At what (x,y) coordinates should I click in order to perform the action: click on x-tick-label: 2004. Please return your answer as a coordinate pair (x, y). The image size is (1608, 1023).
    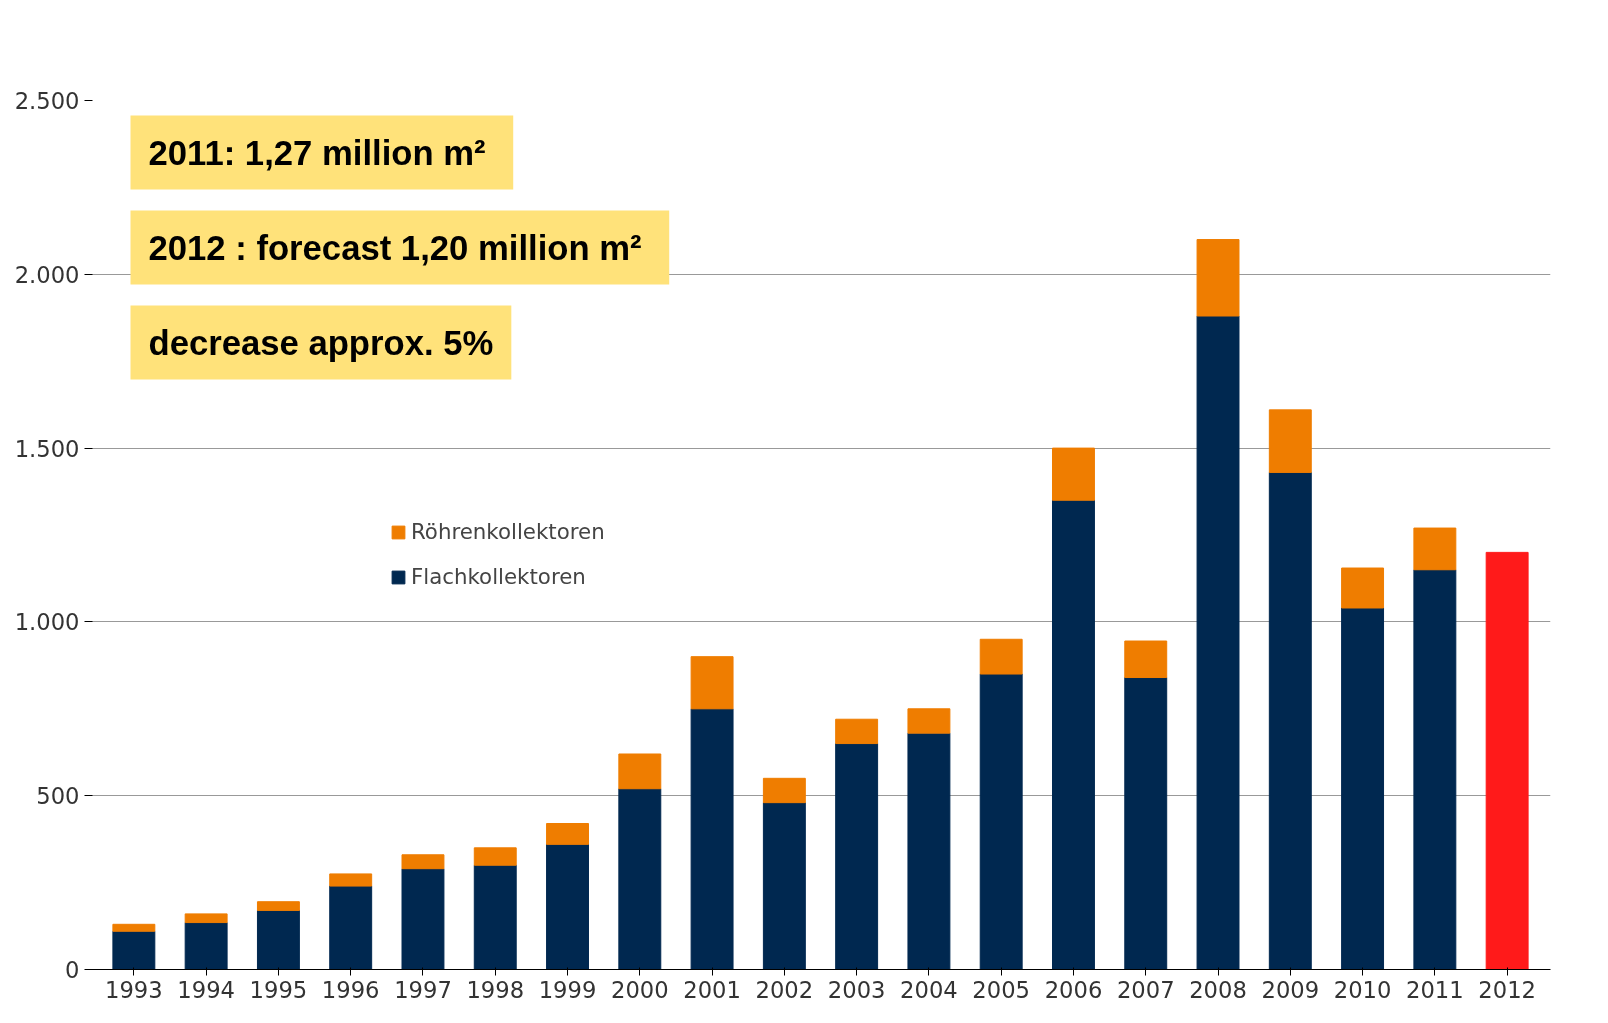
    Looking at the image, I should click on (929, 989).